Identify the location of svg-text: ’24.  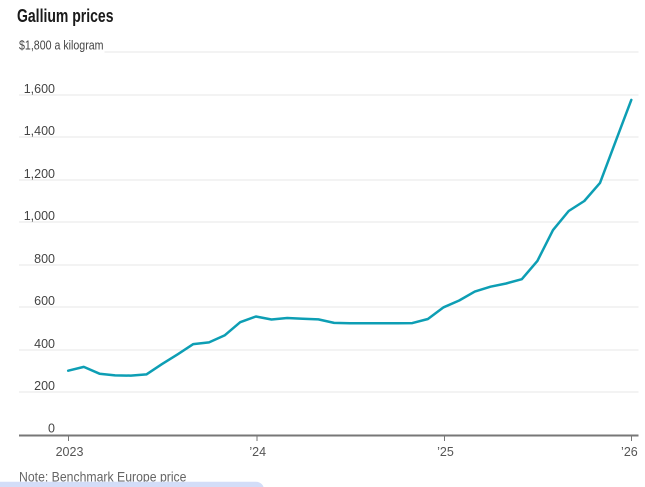
(257, 452).